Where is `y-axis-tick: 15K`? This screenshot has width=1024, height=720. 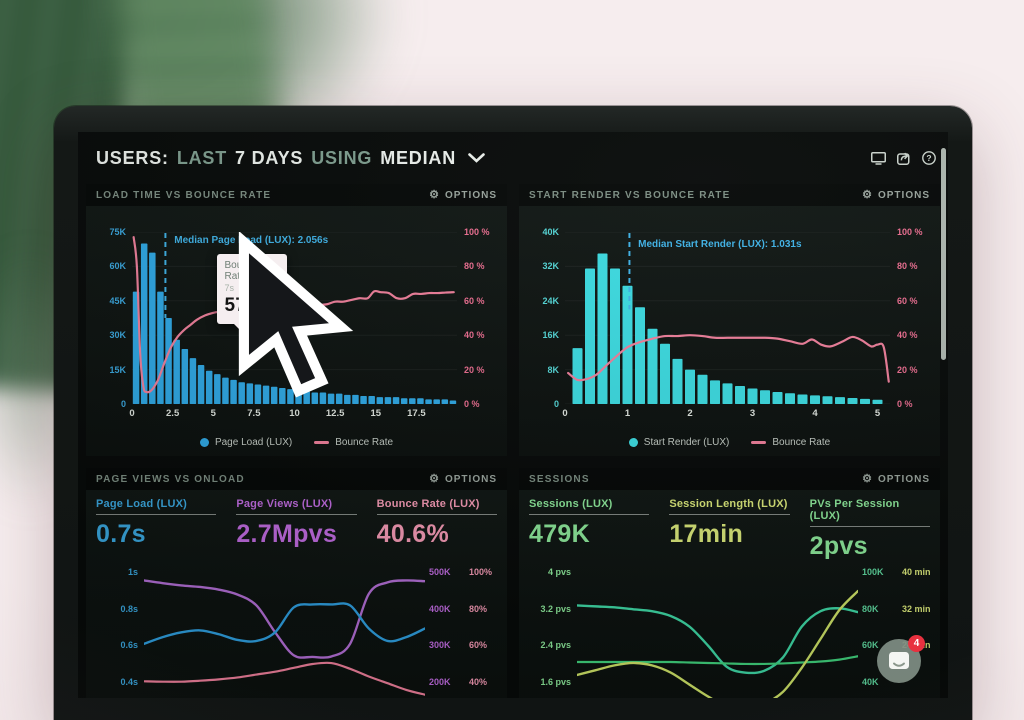 y-axis-tick: 15K is located at coordinates (117, 369).